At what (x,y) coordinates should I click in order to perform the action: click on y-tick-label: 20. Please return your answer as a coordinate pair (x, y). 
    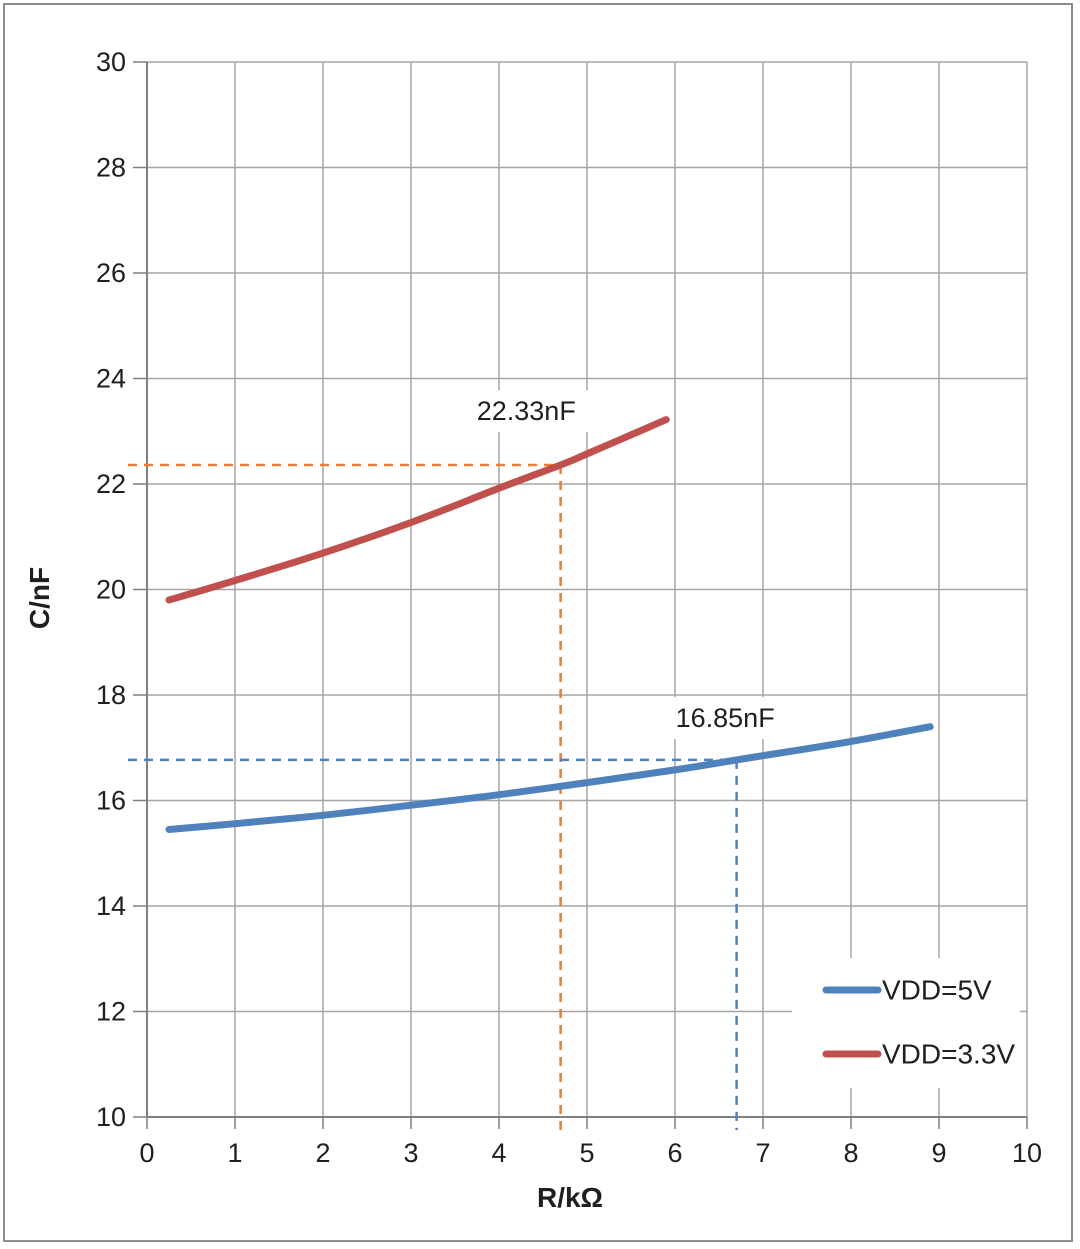
    Looking at the image, I should click on (111, 590).